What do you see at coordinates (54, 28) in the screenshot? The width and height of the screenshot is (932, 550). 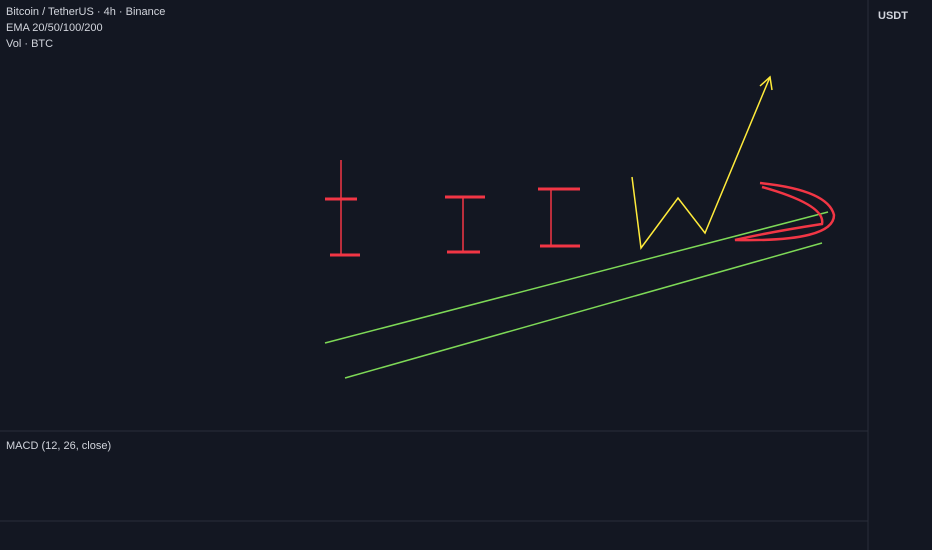 I see `indicator-legend: EMA 20/50/100/200` at bounding box center [54, 28].